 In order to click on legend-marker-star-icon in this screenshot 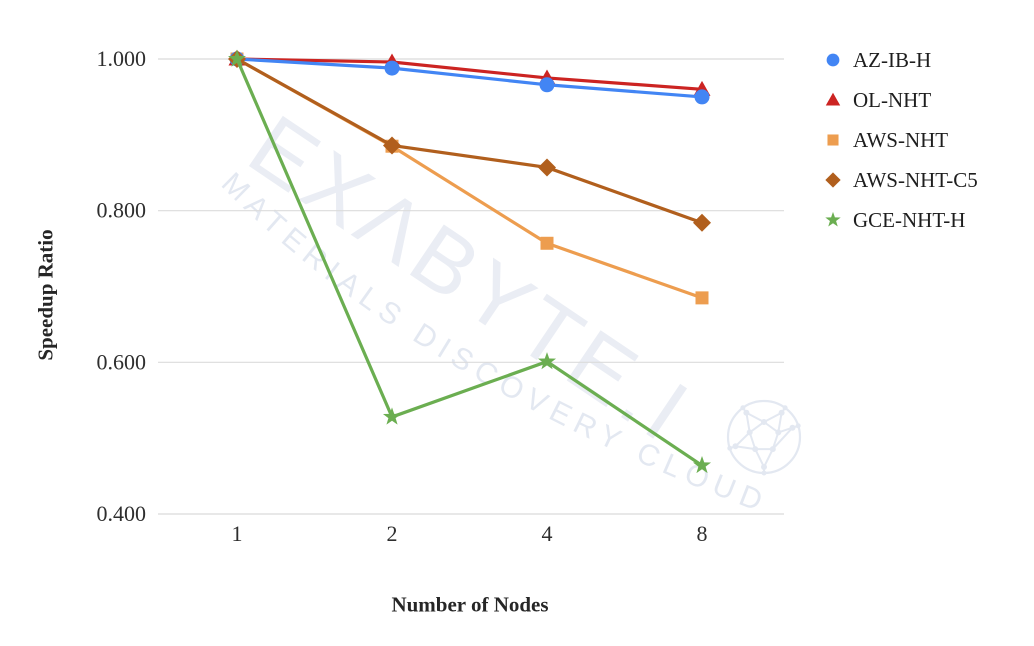, I will do `click(833, 219)`.